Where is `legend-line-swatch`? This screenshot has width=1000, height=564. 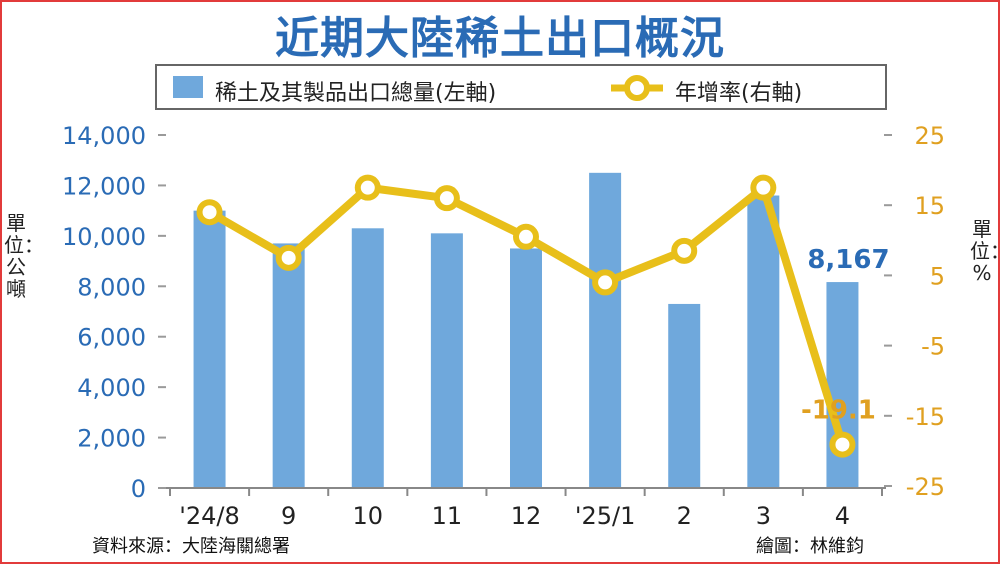
legend-line-swatch is located at coordinates (637, 88).